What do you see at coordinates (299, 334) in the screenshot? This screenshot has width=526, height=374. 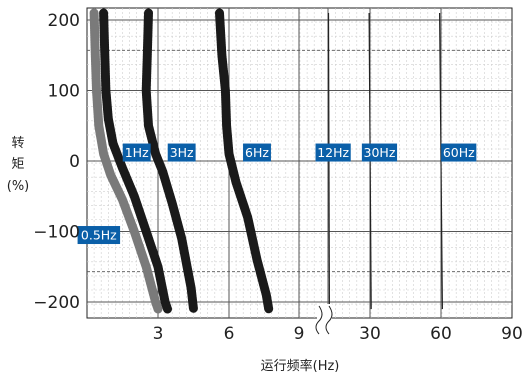 I see `x-tick-label: 9` at bounding box center [299, 334].